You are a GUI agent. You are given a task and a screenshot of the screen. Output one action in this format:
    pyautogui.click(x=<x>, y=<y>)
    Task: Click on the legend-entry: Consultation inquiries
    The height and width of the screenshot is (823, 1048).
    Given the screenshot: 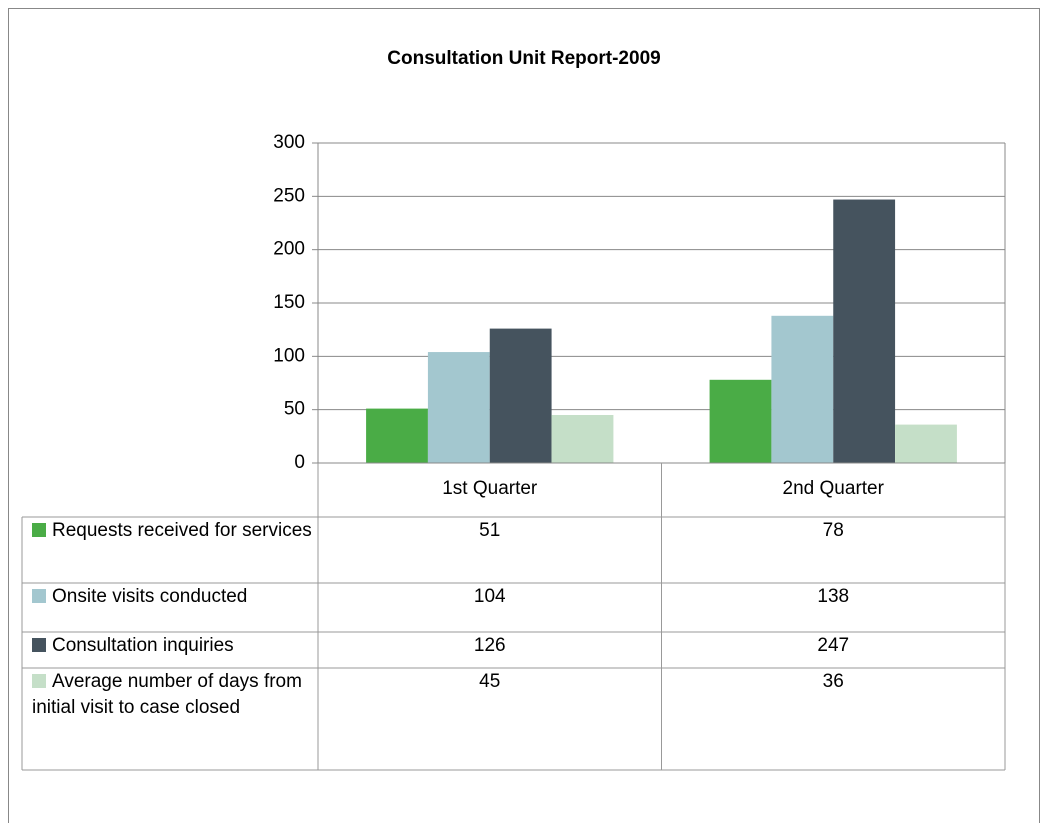 What is the action you would take?
    pyautogui.click(x=173, y=646)
    